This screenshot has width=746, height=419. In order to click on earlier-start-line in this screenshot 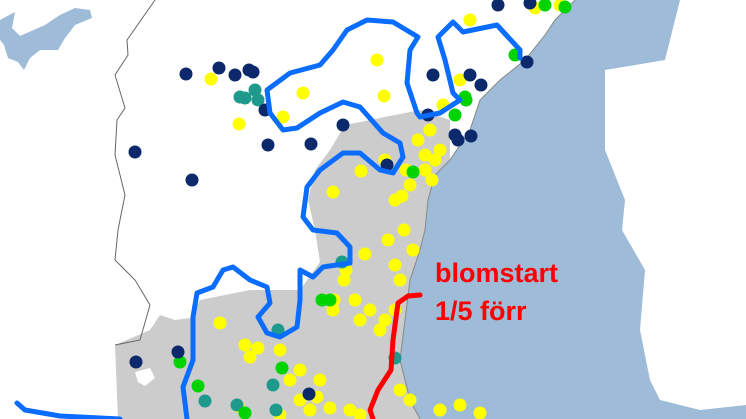, I will do `click(395, 355)`.